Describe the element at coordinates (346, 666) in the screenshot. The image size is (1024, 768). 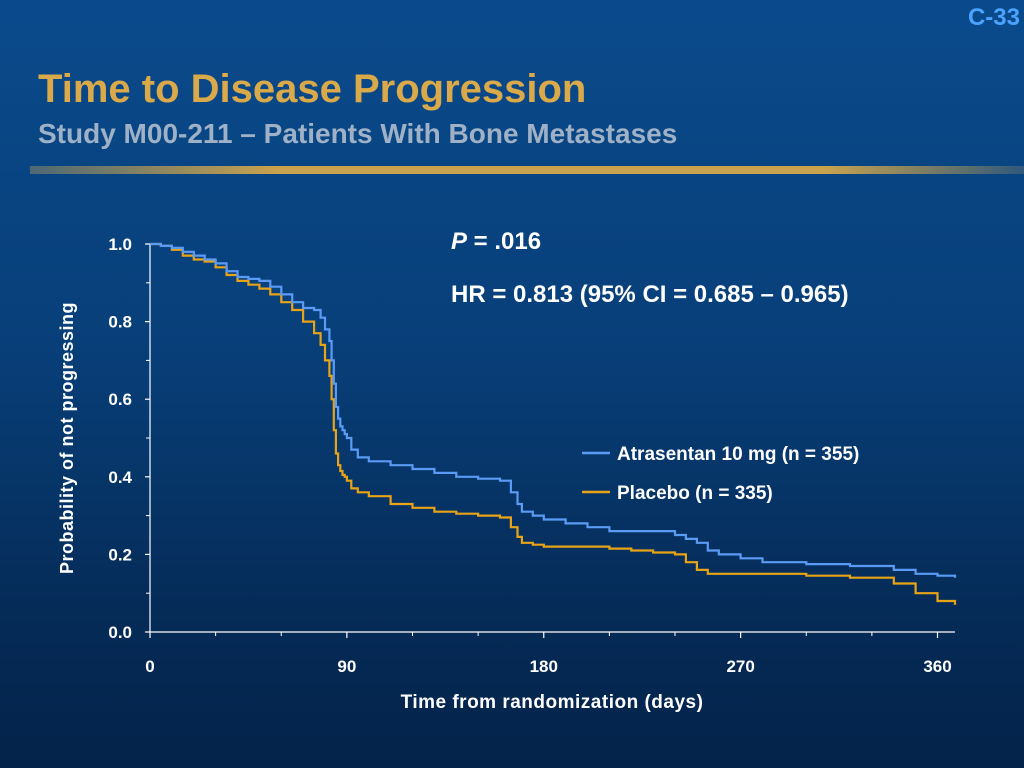
I see `x-tick-label: 90` at that location.